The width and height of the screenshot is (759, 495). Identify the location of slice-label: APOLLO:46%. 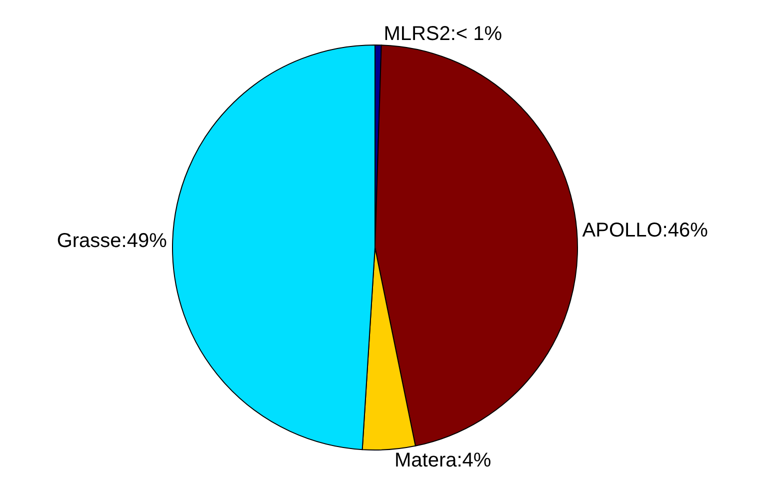
(645, 230).